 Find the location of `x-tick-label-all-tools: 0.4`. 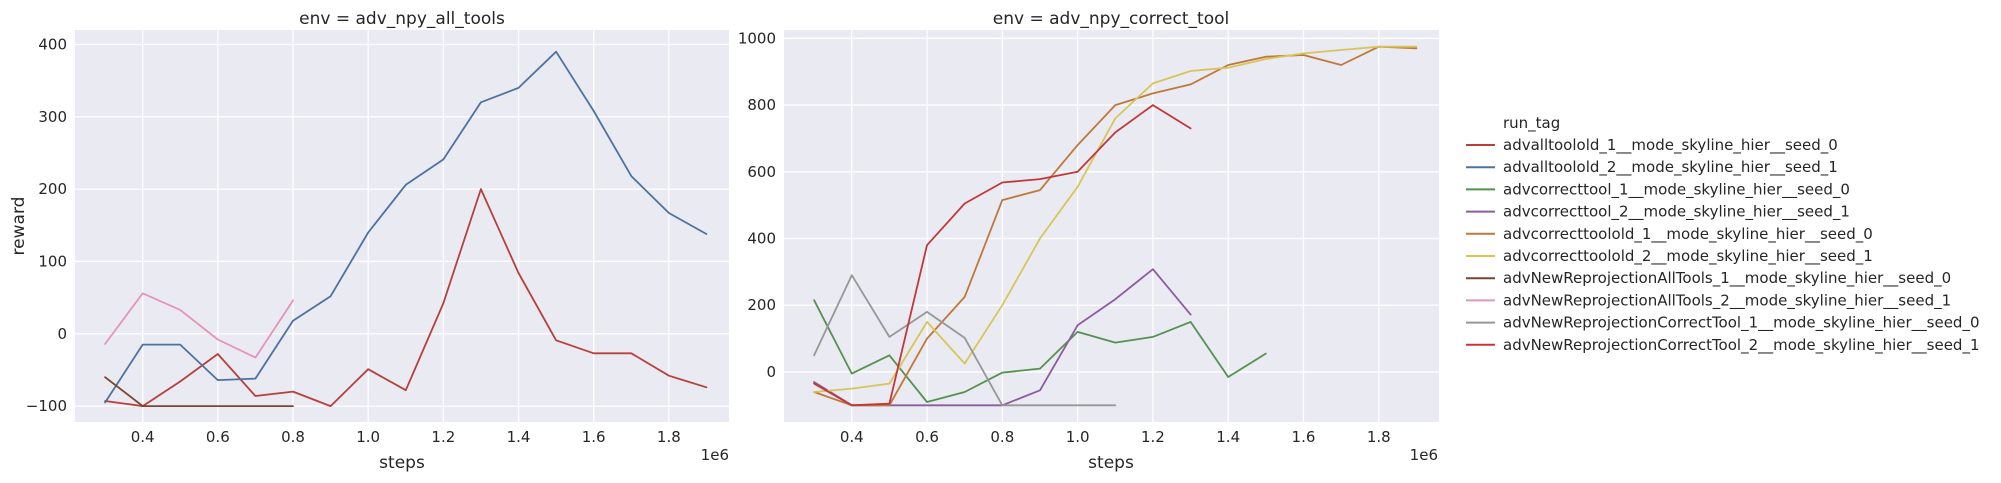

x-tick-label-all-tools: 0.4 is located at coordinates (143, 437).